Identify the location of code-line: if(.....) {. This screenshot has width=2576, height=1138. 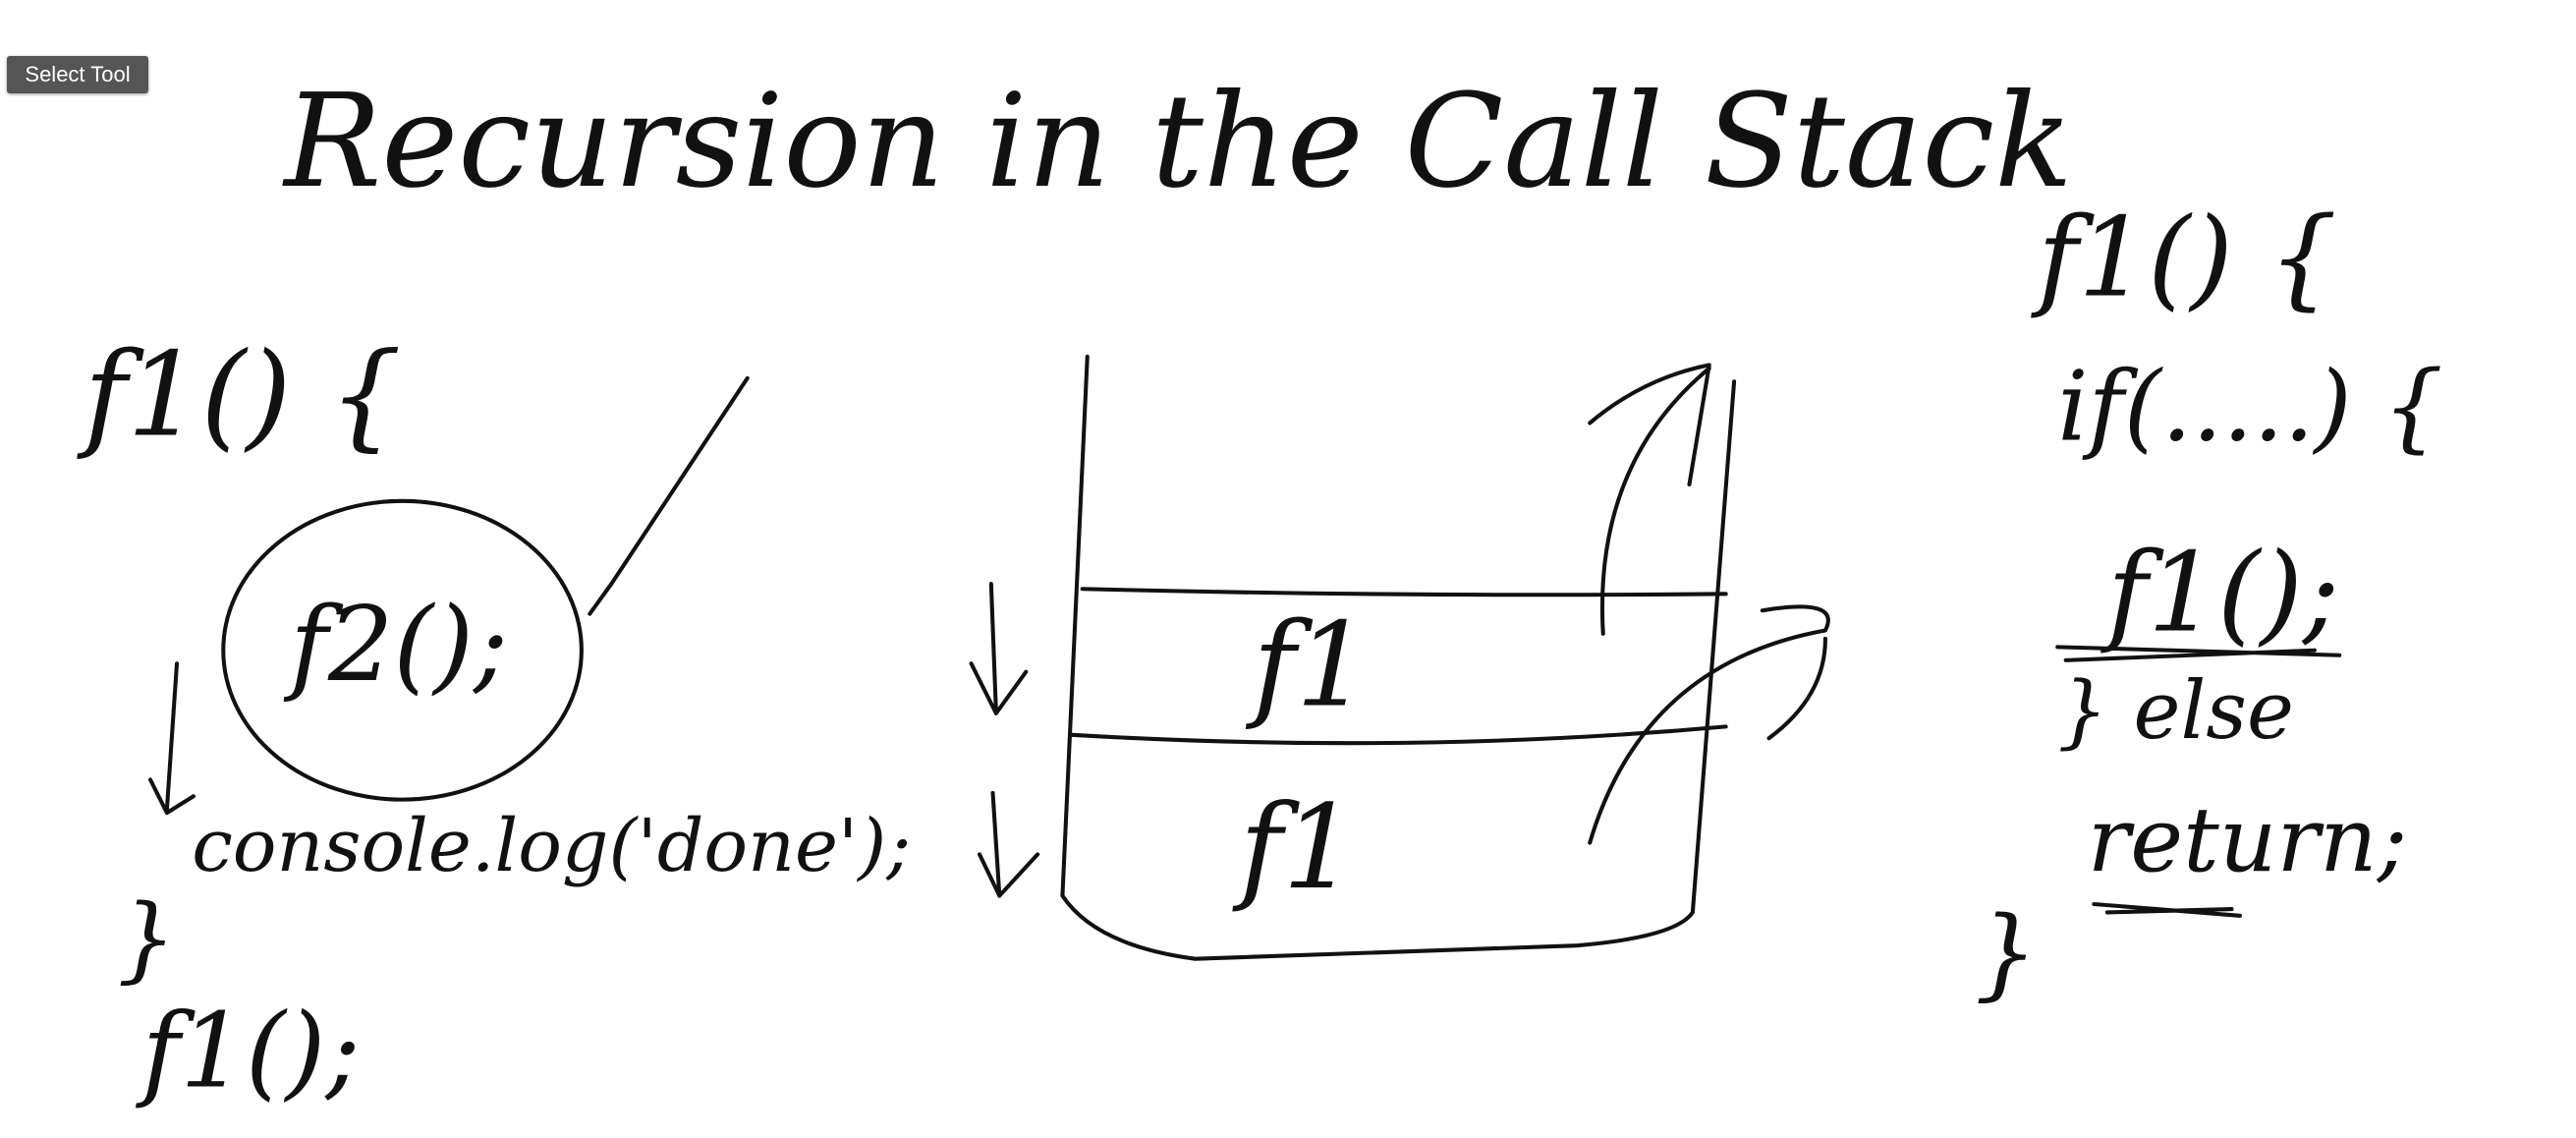
(2250, 407).